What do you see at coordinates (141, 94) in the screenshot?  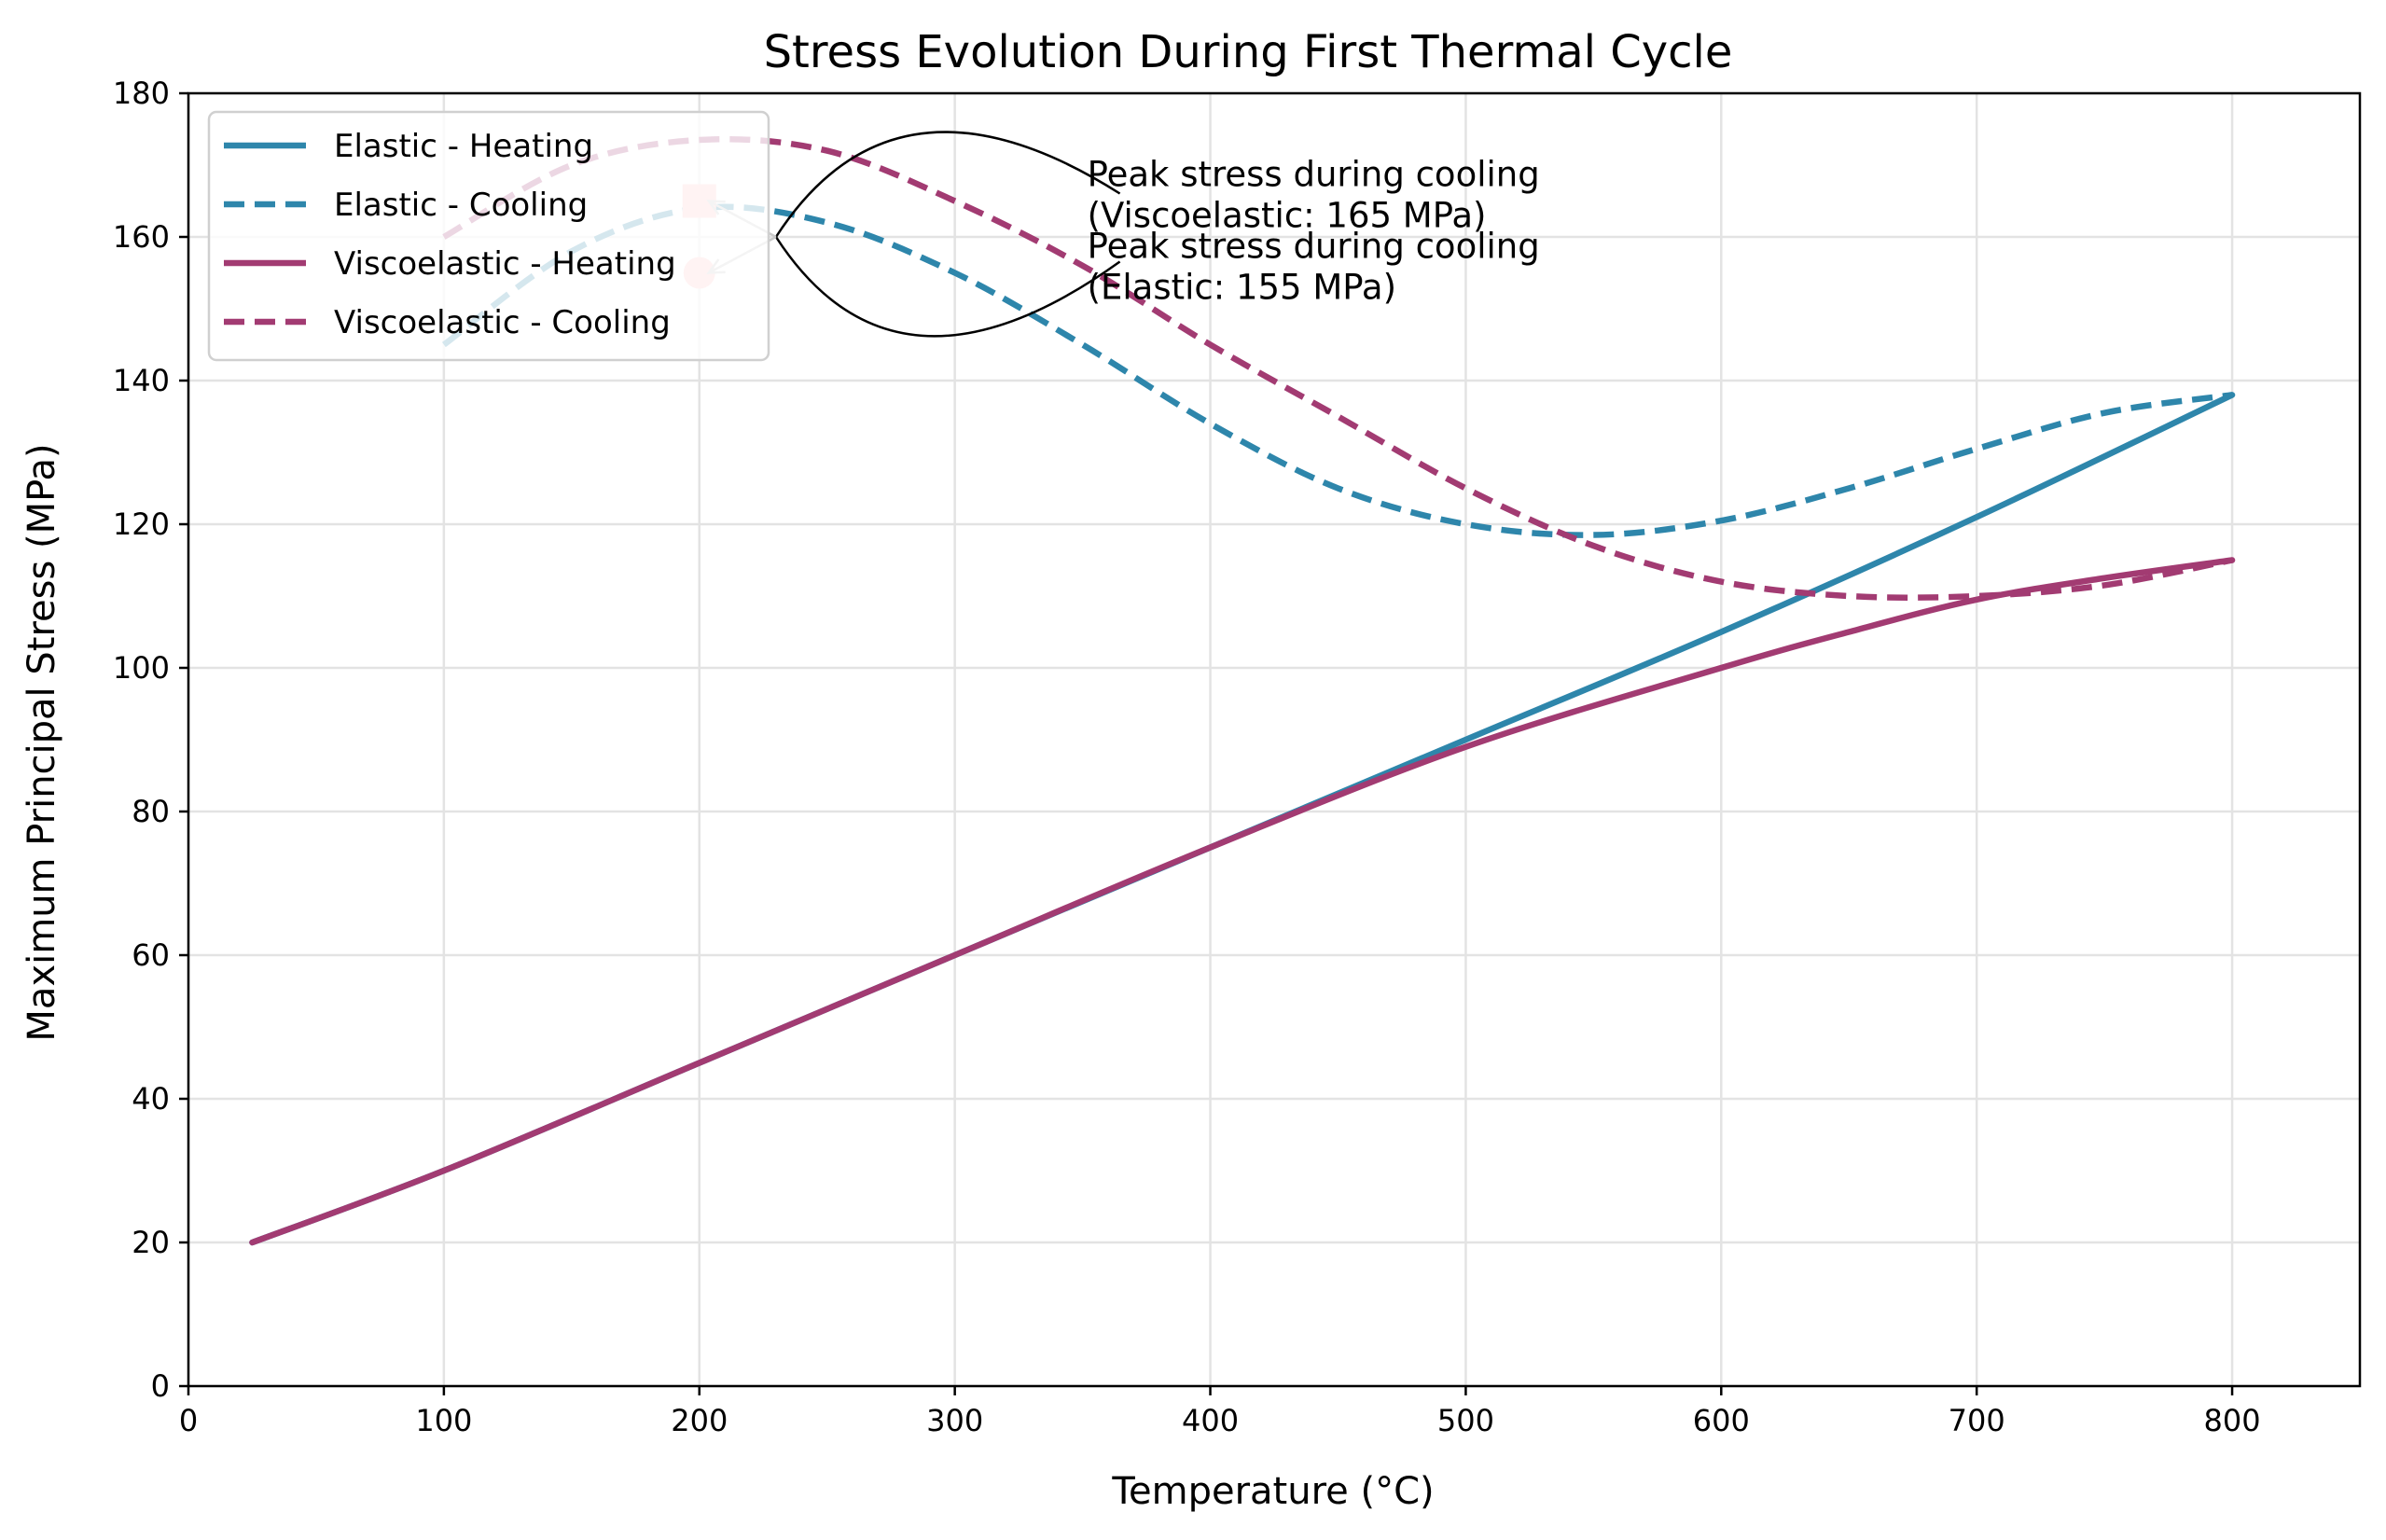 I see `y-tick-label: 180` at bounding box center [141, 94].